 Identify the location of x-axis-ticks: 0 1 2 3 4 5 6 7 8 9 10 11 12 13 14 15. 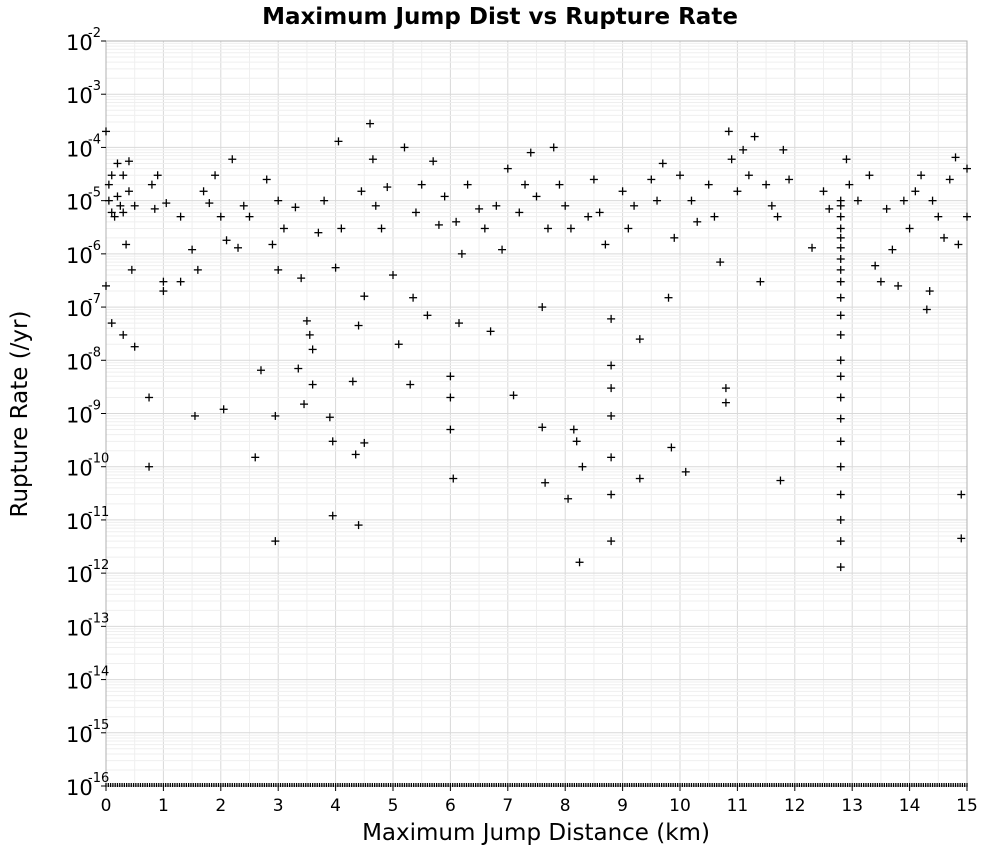
(539, 801).